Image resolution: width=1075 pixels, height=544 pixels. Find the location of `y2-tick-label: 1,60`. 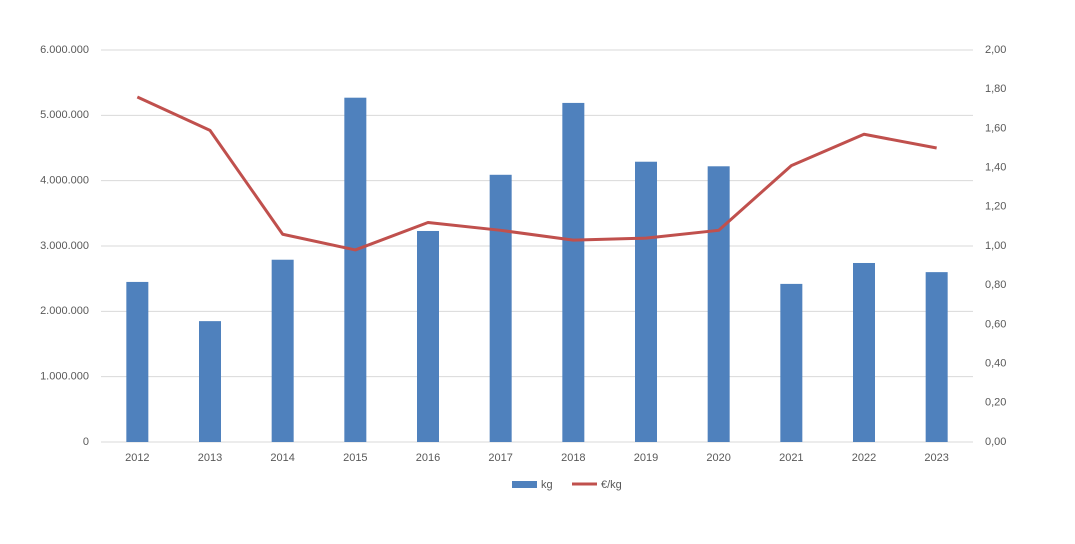

y2-tick-label: 1,60 is located at coordinates (995, 128).